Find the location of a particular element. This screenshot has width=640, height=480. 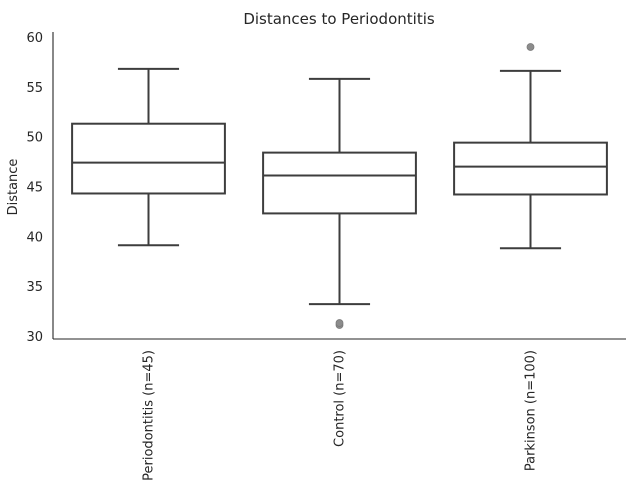

y-tick-label: 60 is located at coordinates (34, 38).